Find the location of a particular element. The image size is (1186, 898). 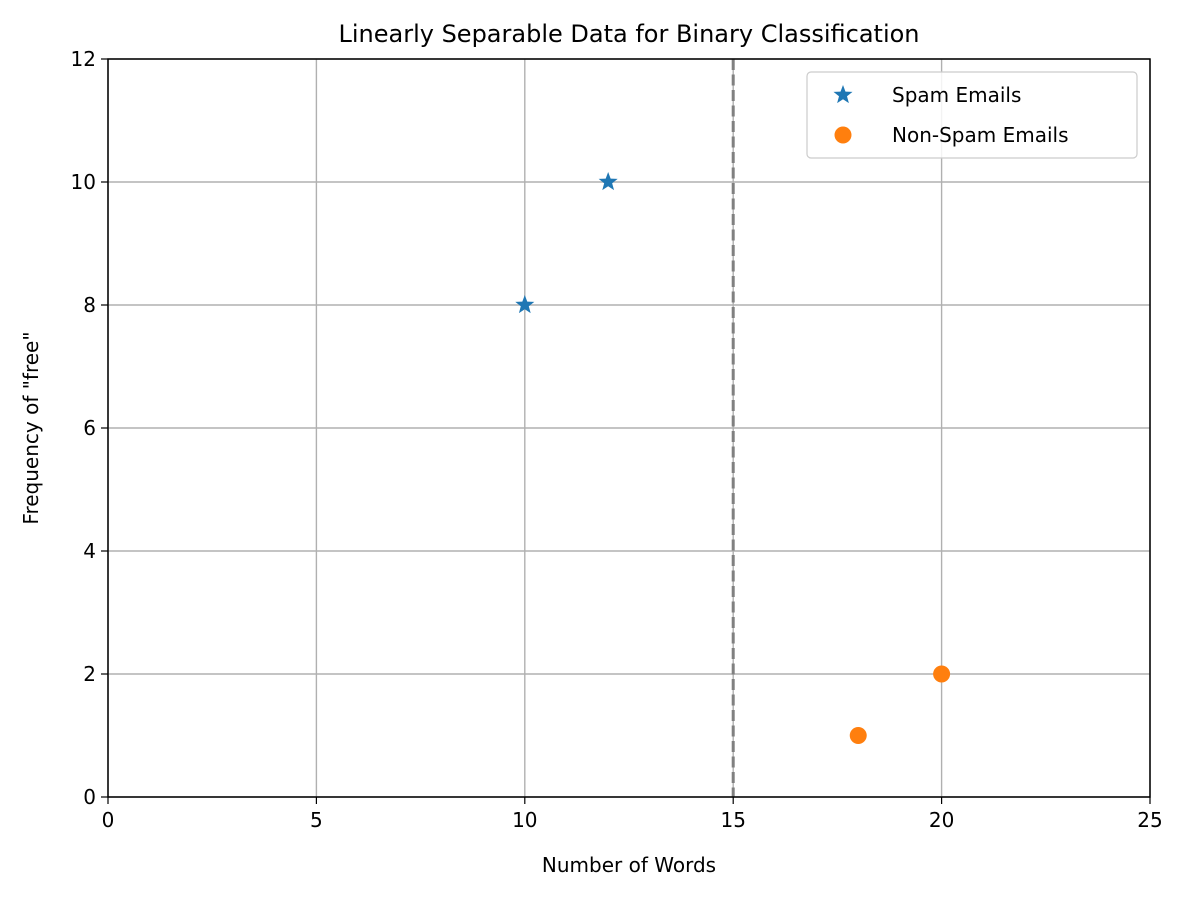

legend: Spam Emails Non-Spam Emails is located at coordinates (972, 115).